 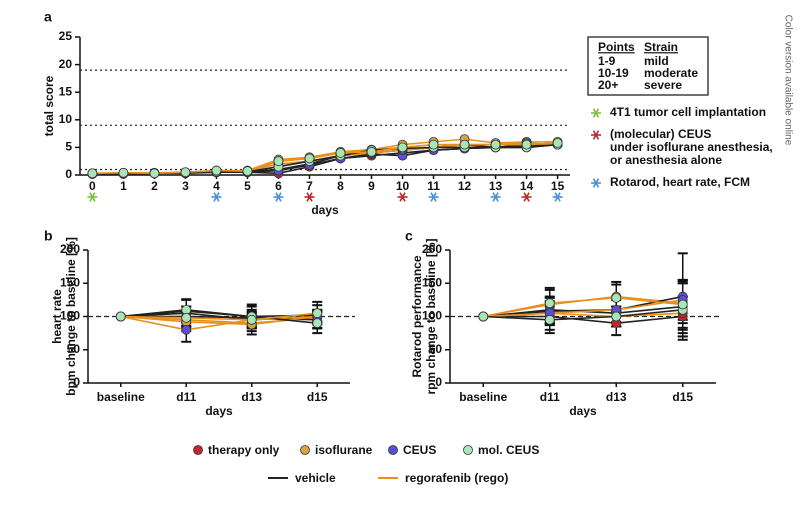 I want to click on table-cell: moderate, so click(x=671, y=73).